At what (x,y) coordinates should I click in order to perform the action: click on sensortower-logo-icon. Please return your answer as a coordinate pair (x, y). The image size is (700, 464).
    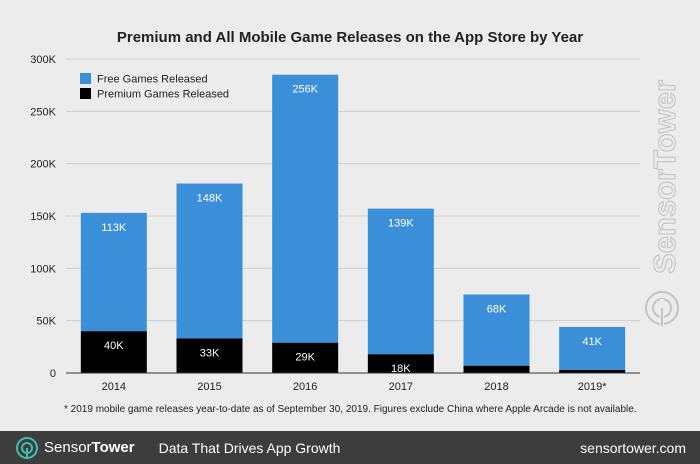
    Looking at the image, I should click on (27, 447).